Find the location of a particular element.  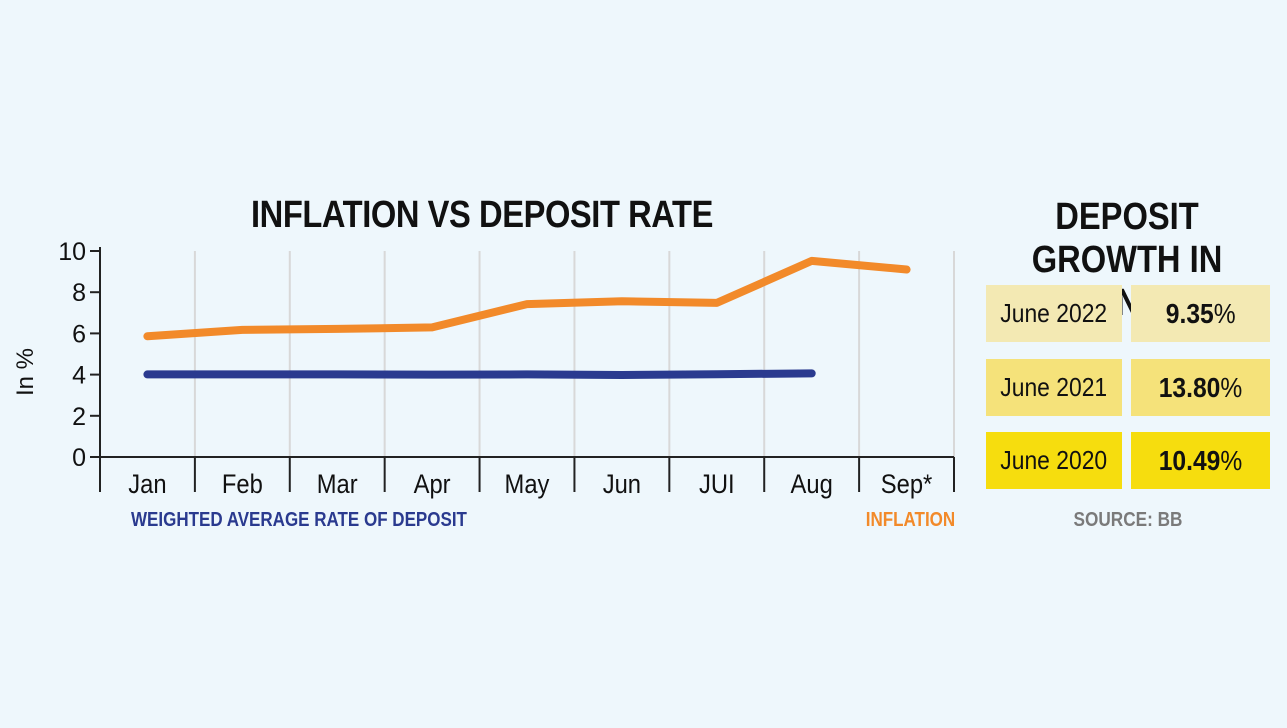

x-tick-label: Jan is located at coordinates (147, 485).